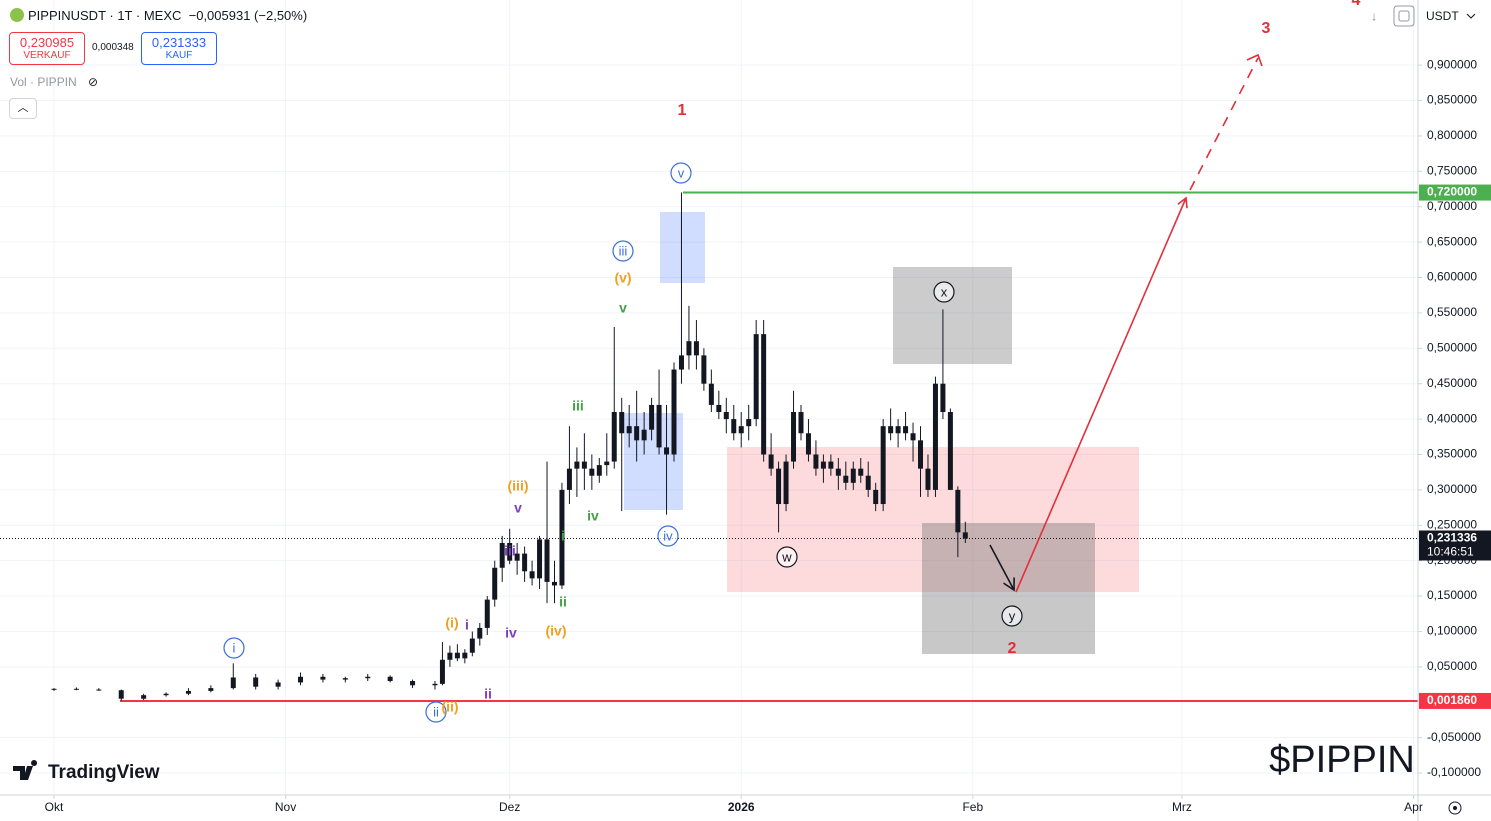 Image resolution: width=1491 pixels, height=821 pixels. What do you see at coordinates (179, 55) in the screenshot?
I see `buy-label: KAUF` at bounding box center [179, 55].